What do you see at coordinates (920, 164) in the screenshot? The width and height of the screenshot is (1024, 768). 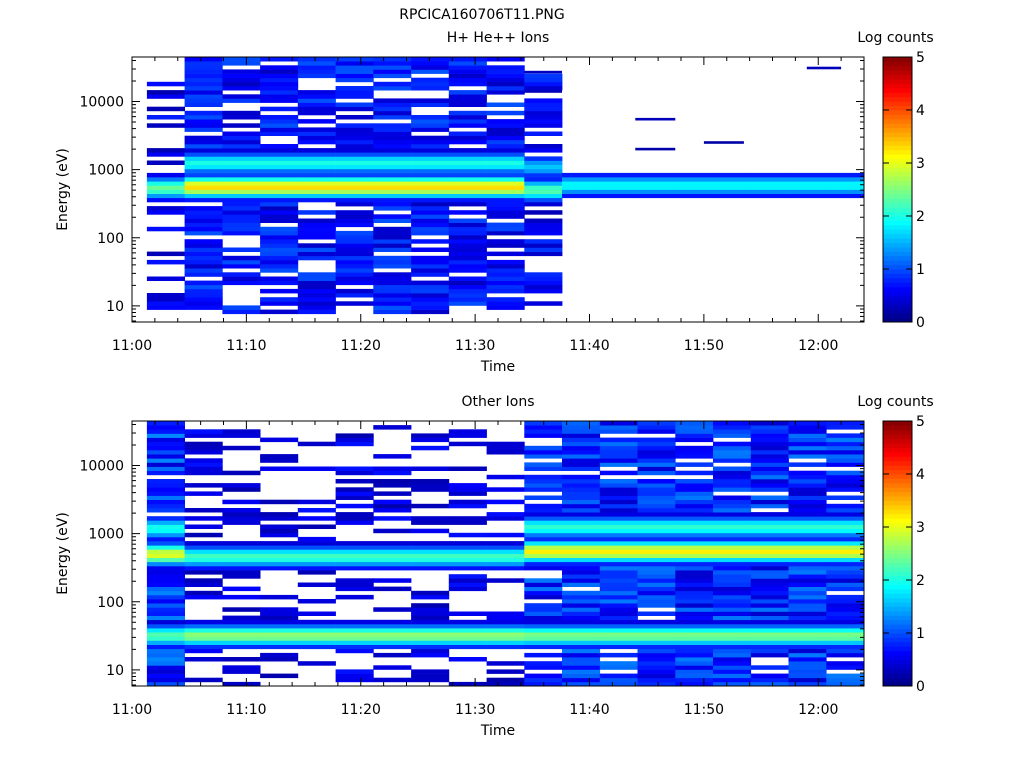 I see `colorbar-tick-label: 3` at bounding box center [920, 164].